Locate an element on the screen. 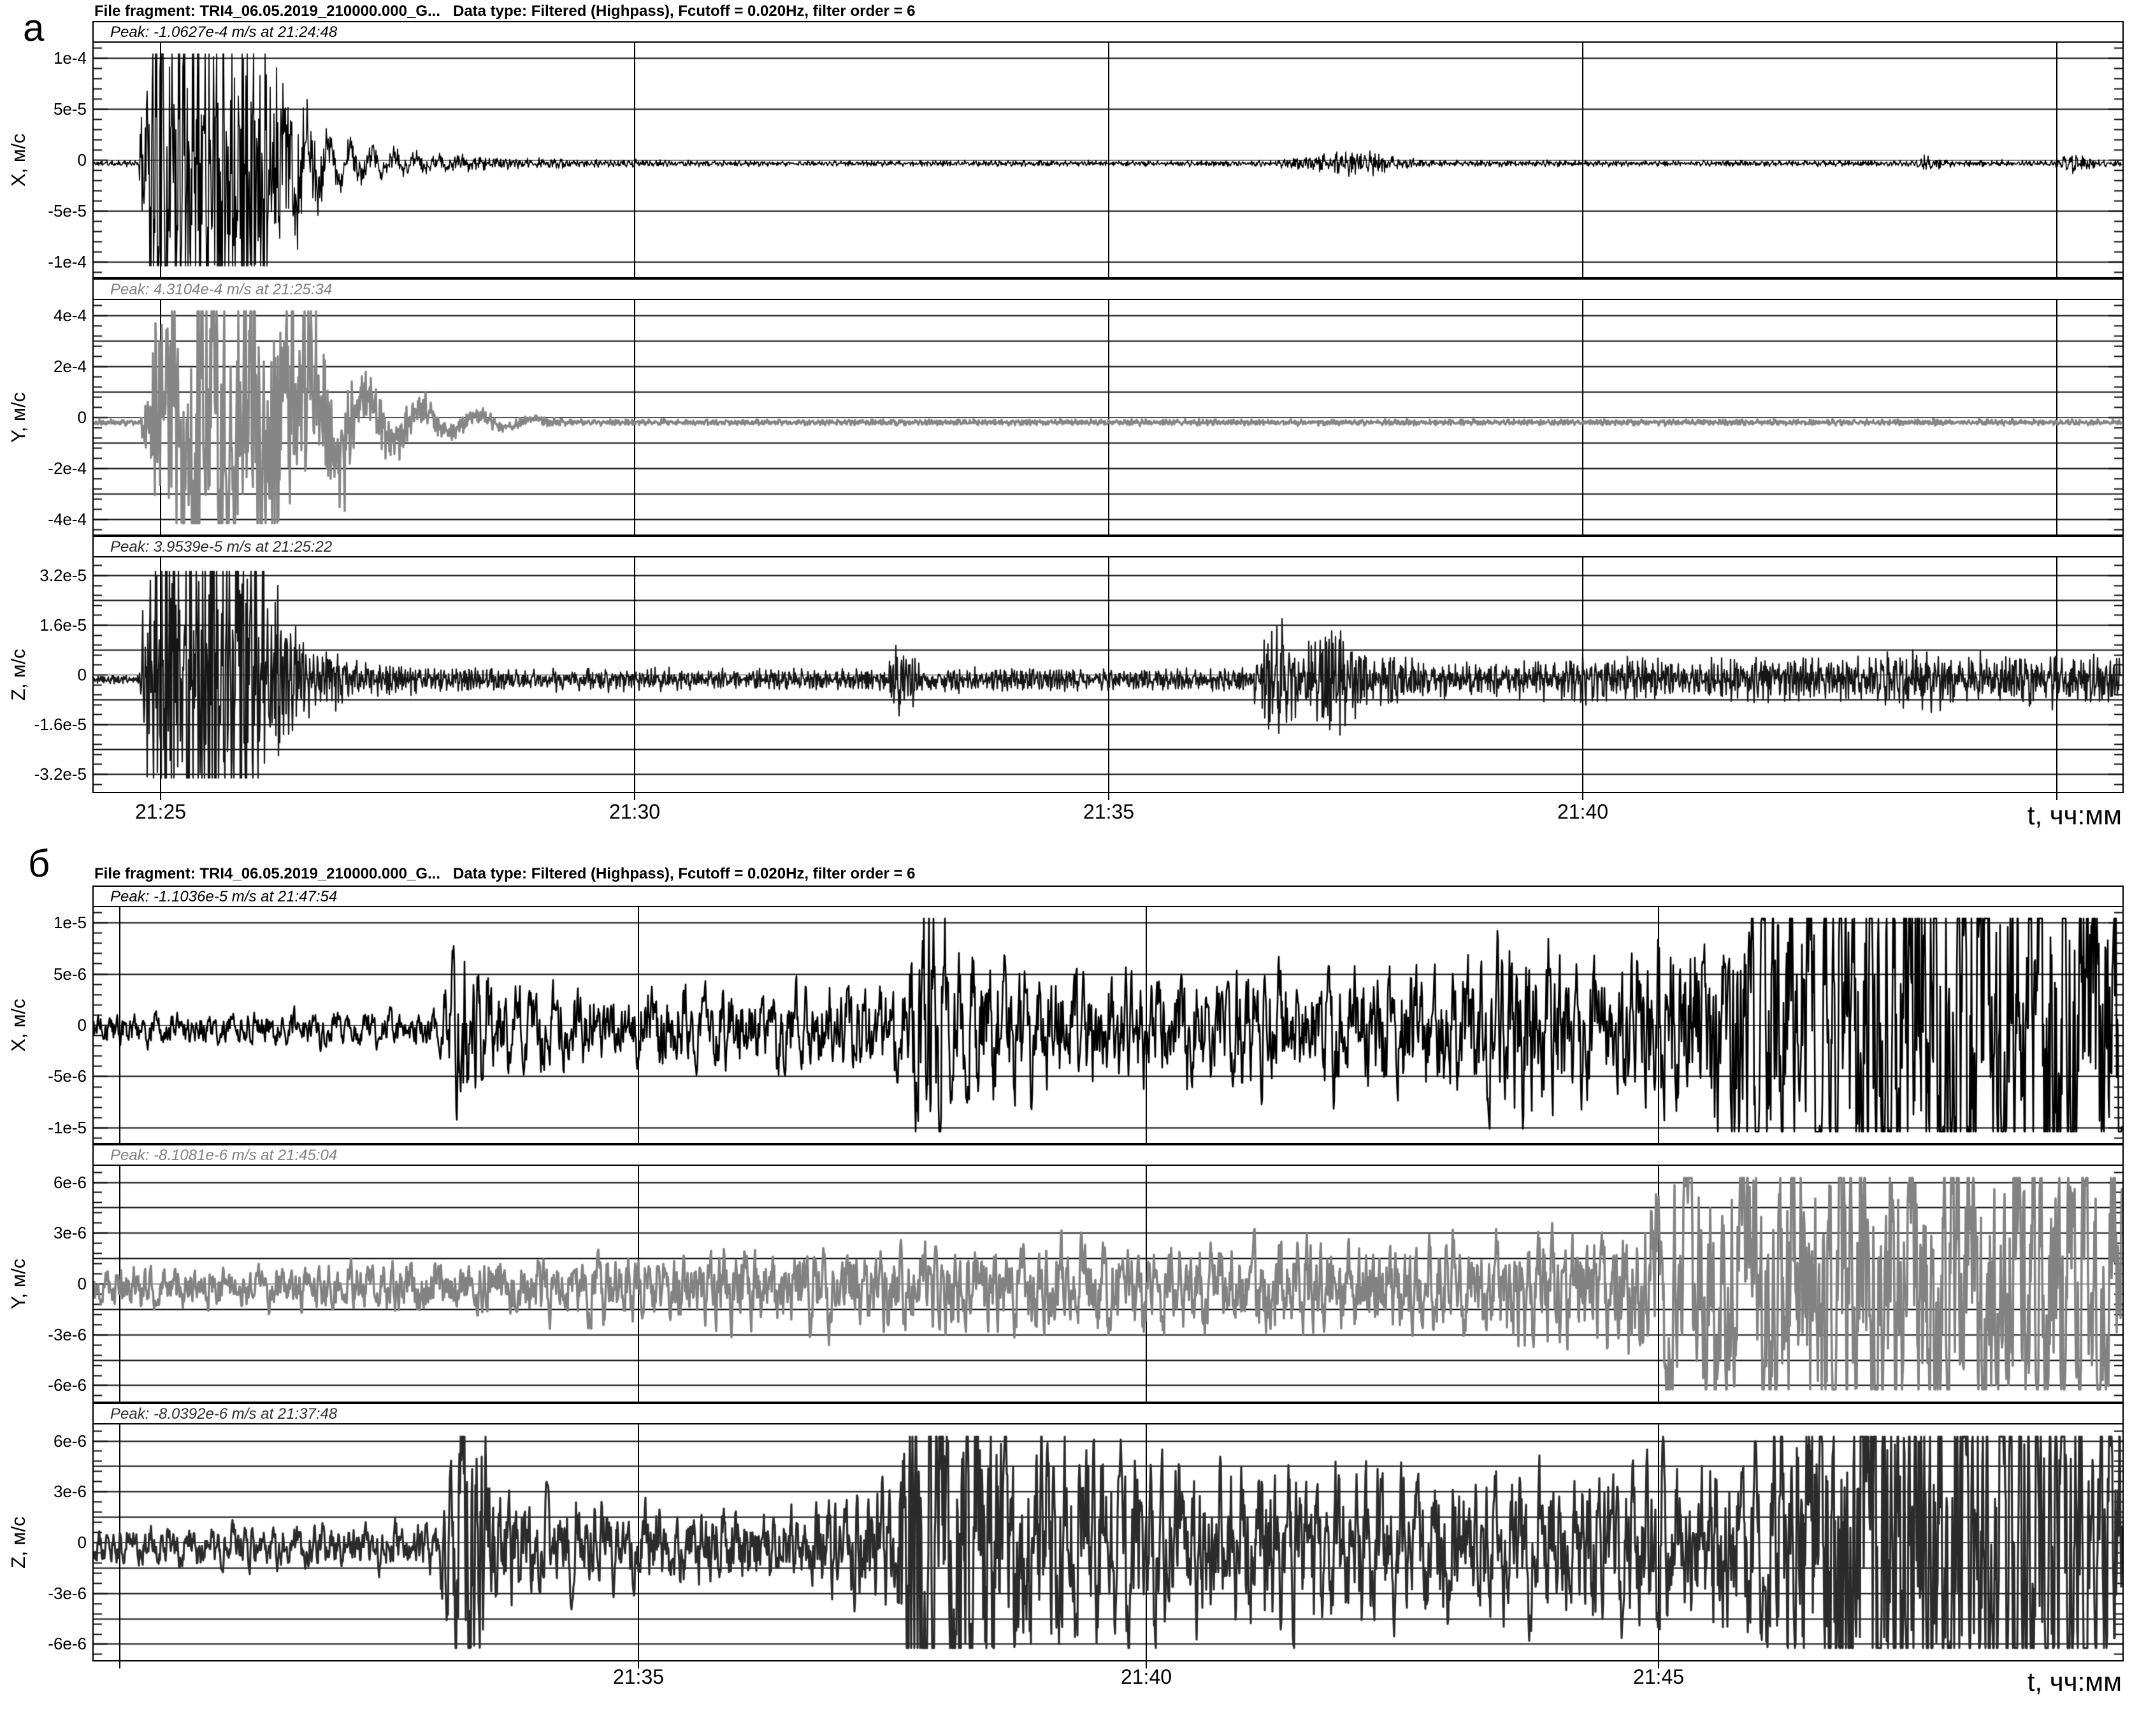  waveform-canvas-a-x is located at coordinates (1108, 160).